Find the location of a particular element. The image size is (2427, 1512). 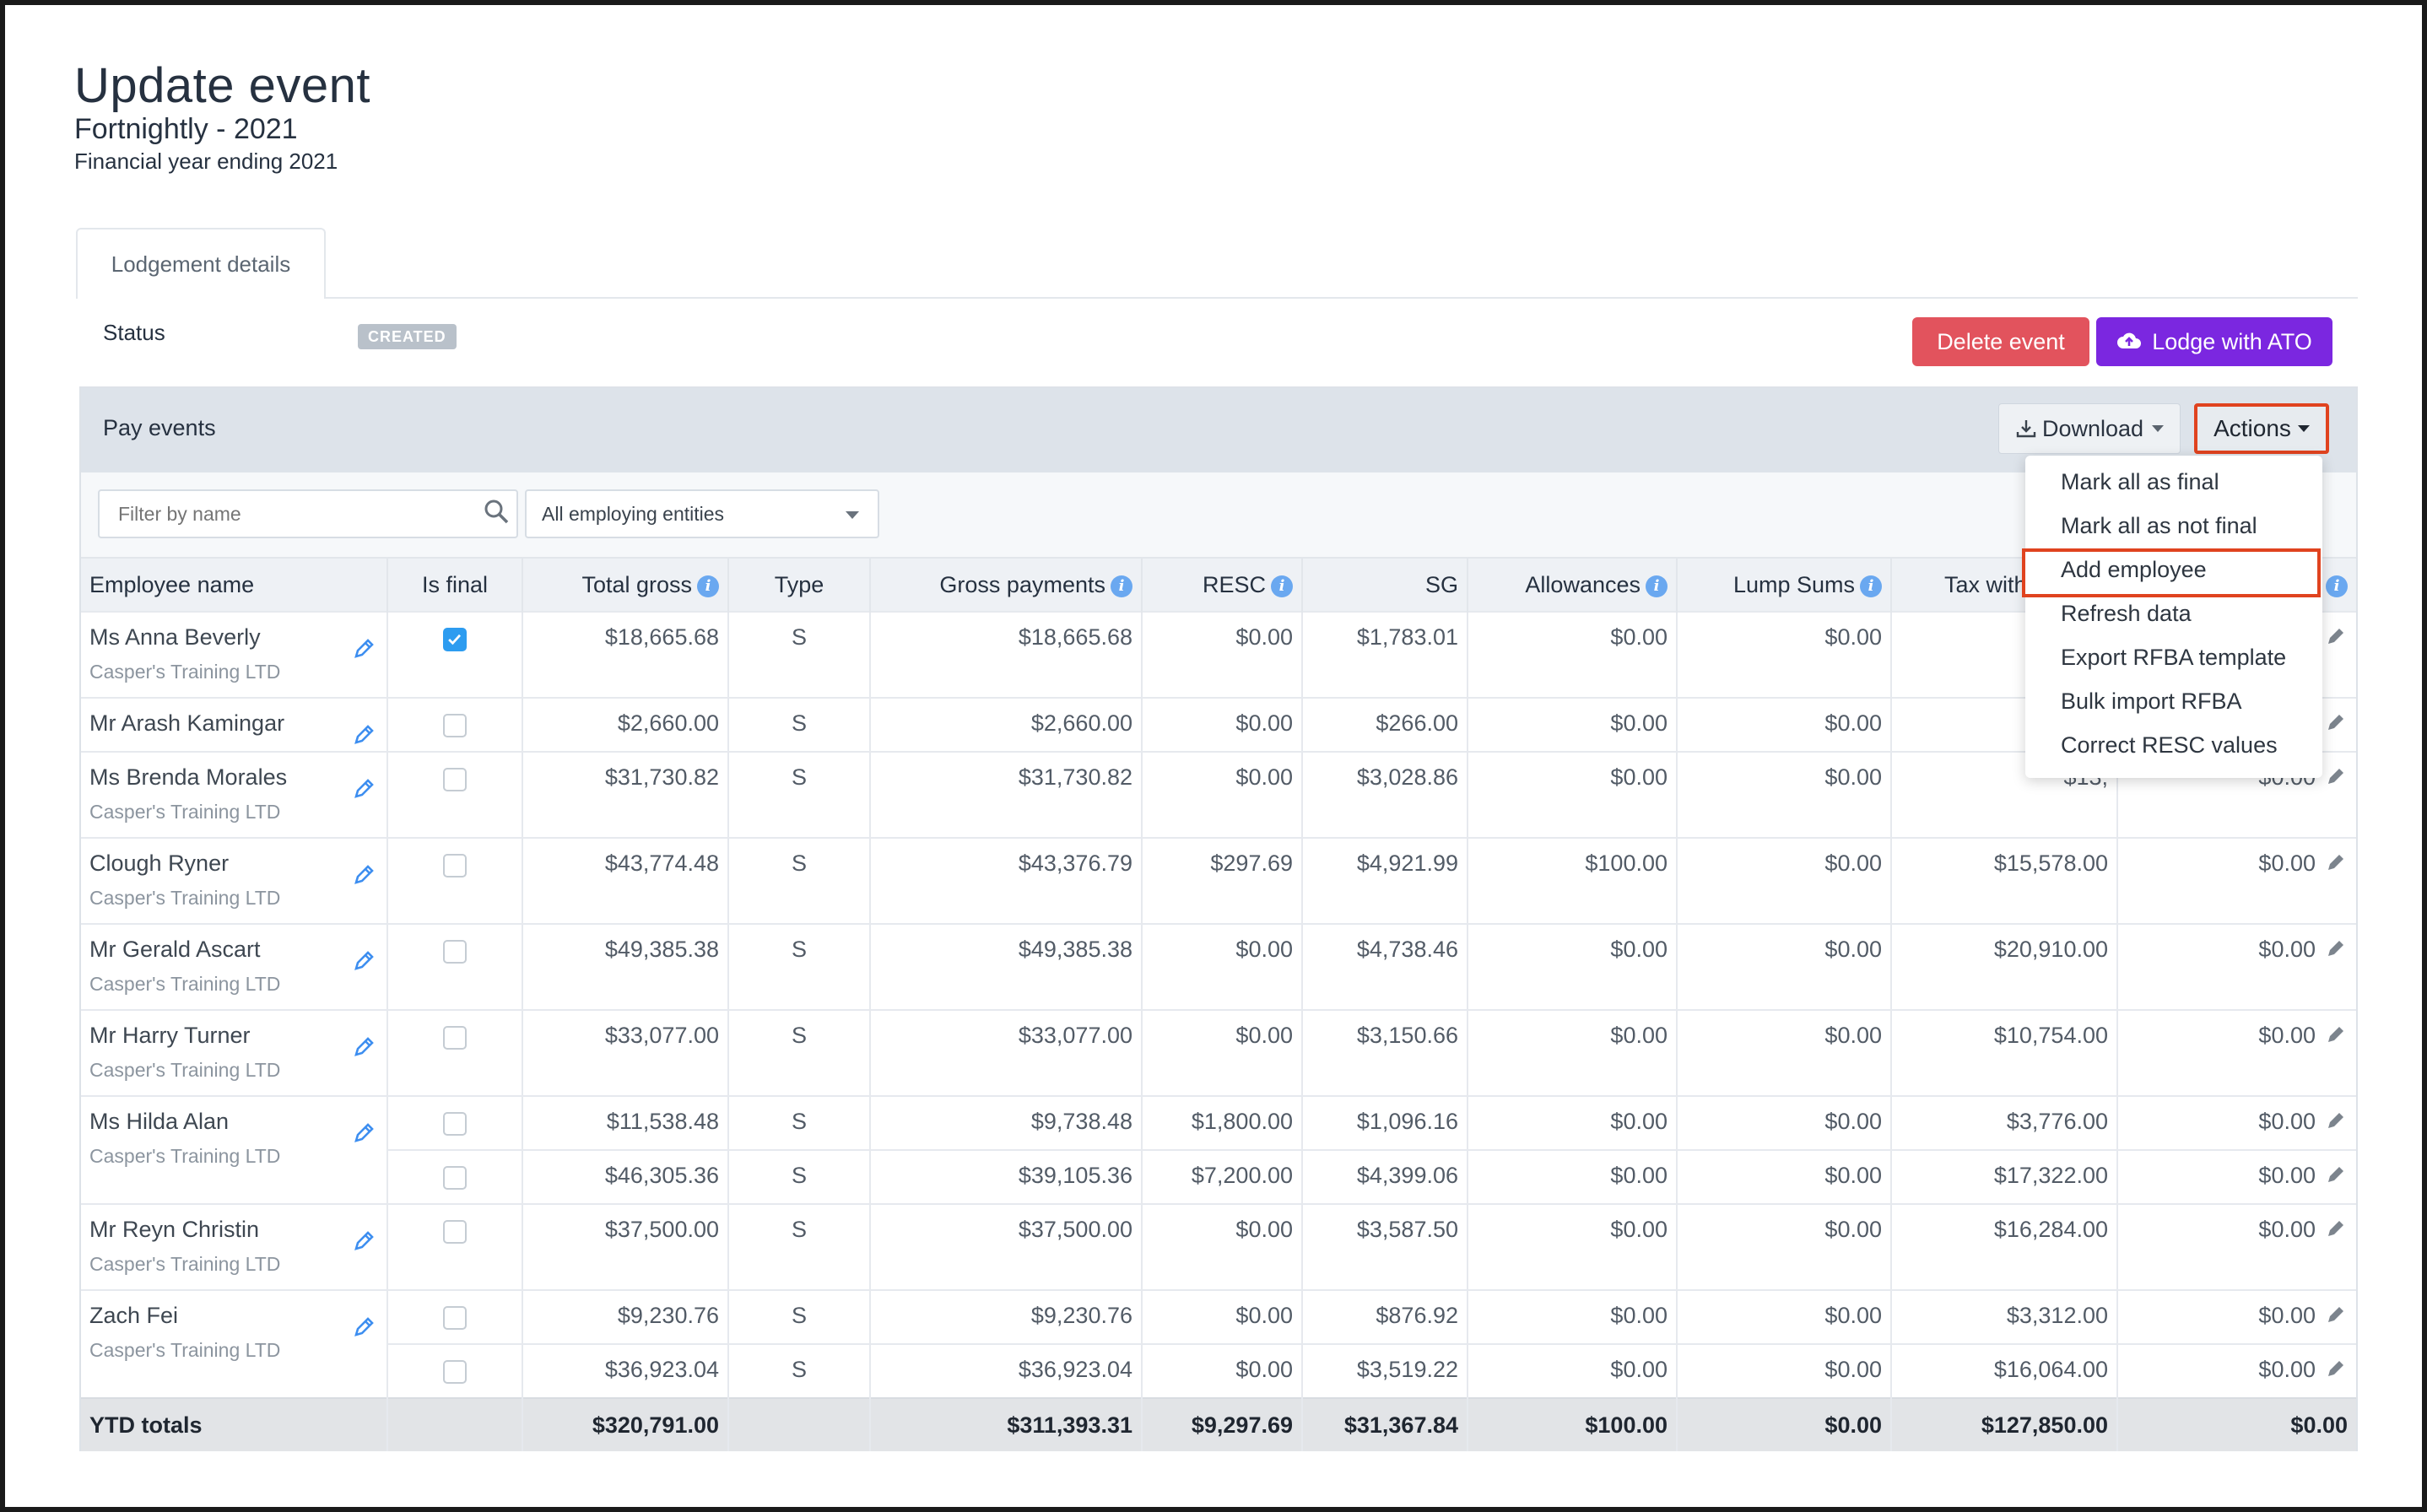

employee-name: Mr Reyn Christin is located at coordinates (174, 1229).